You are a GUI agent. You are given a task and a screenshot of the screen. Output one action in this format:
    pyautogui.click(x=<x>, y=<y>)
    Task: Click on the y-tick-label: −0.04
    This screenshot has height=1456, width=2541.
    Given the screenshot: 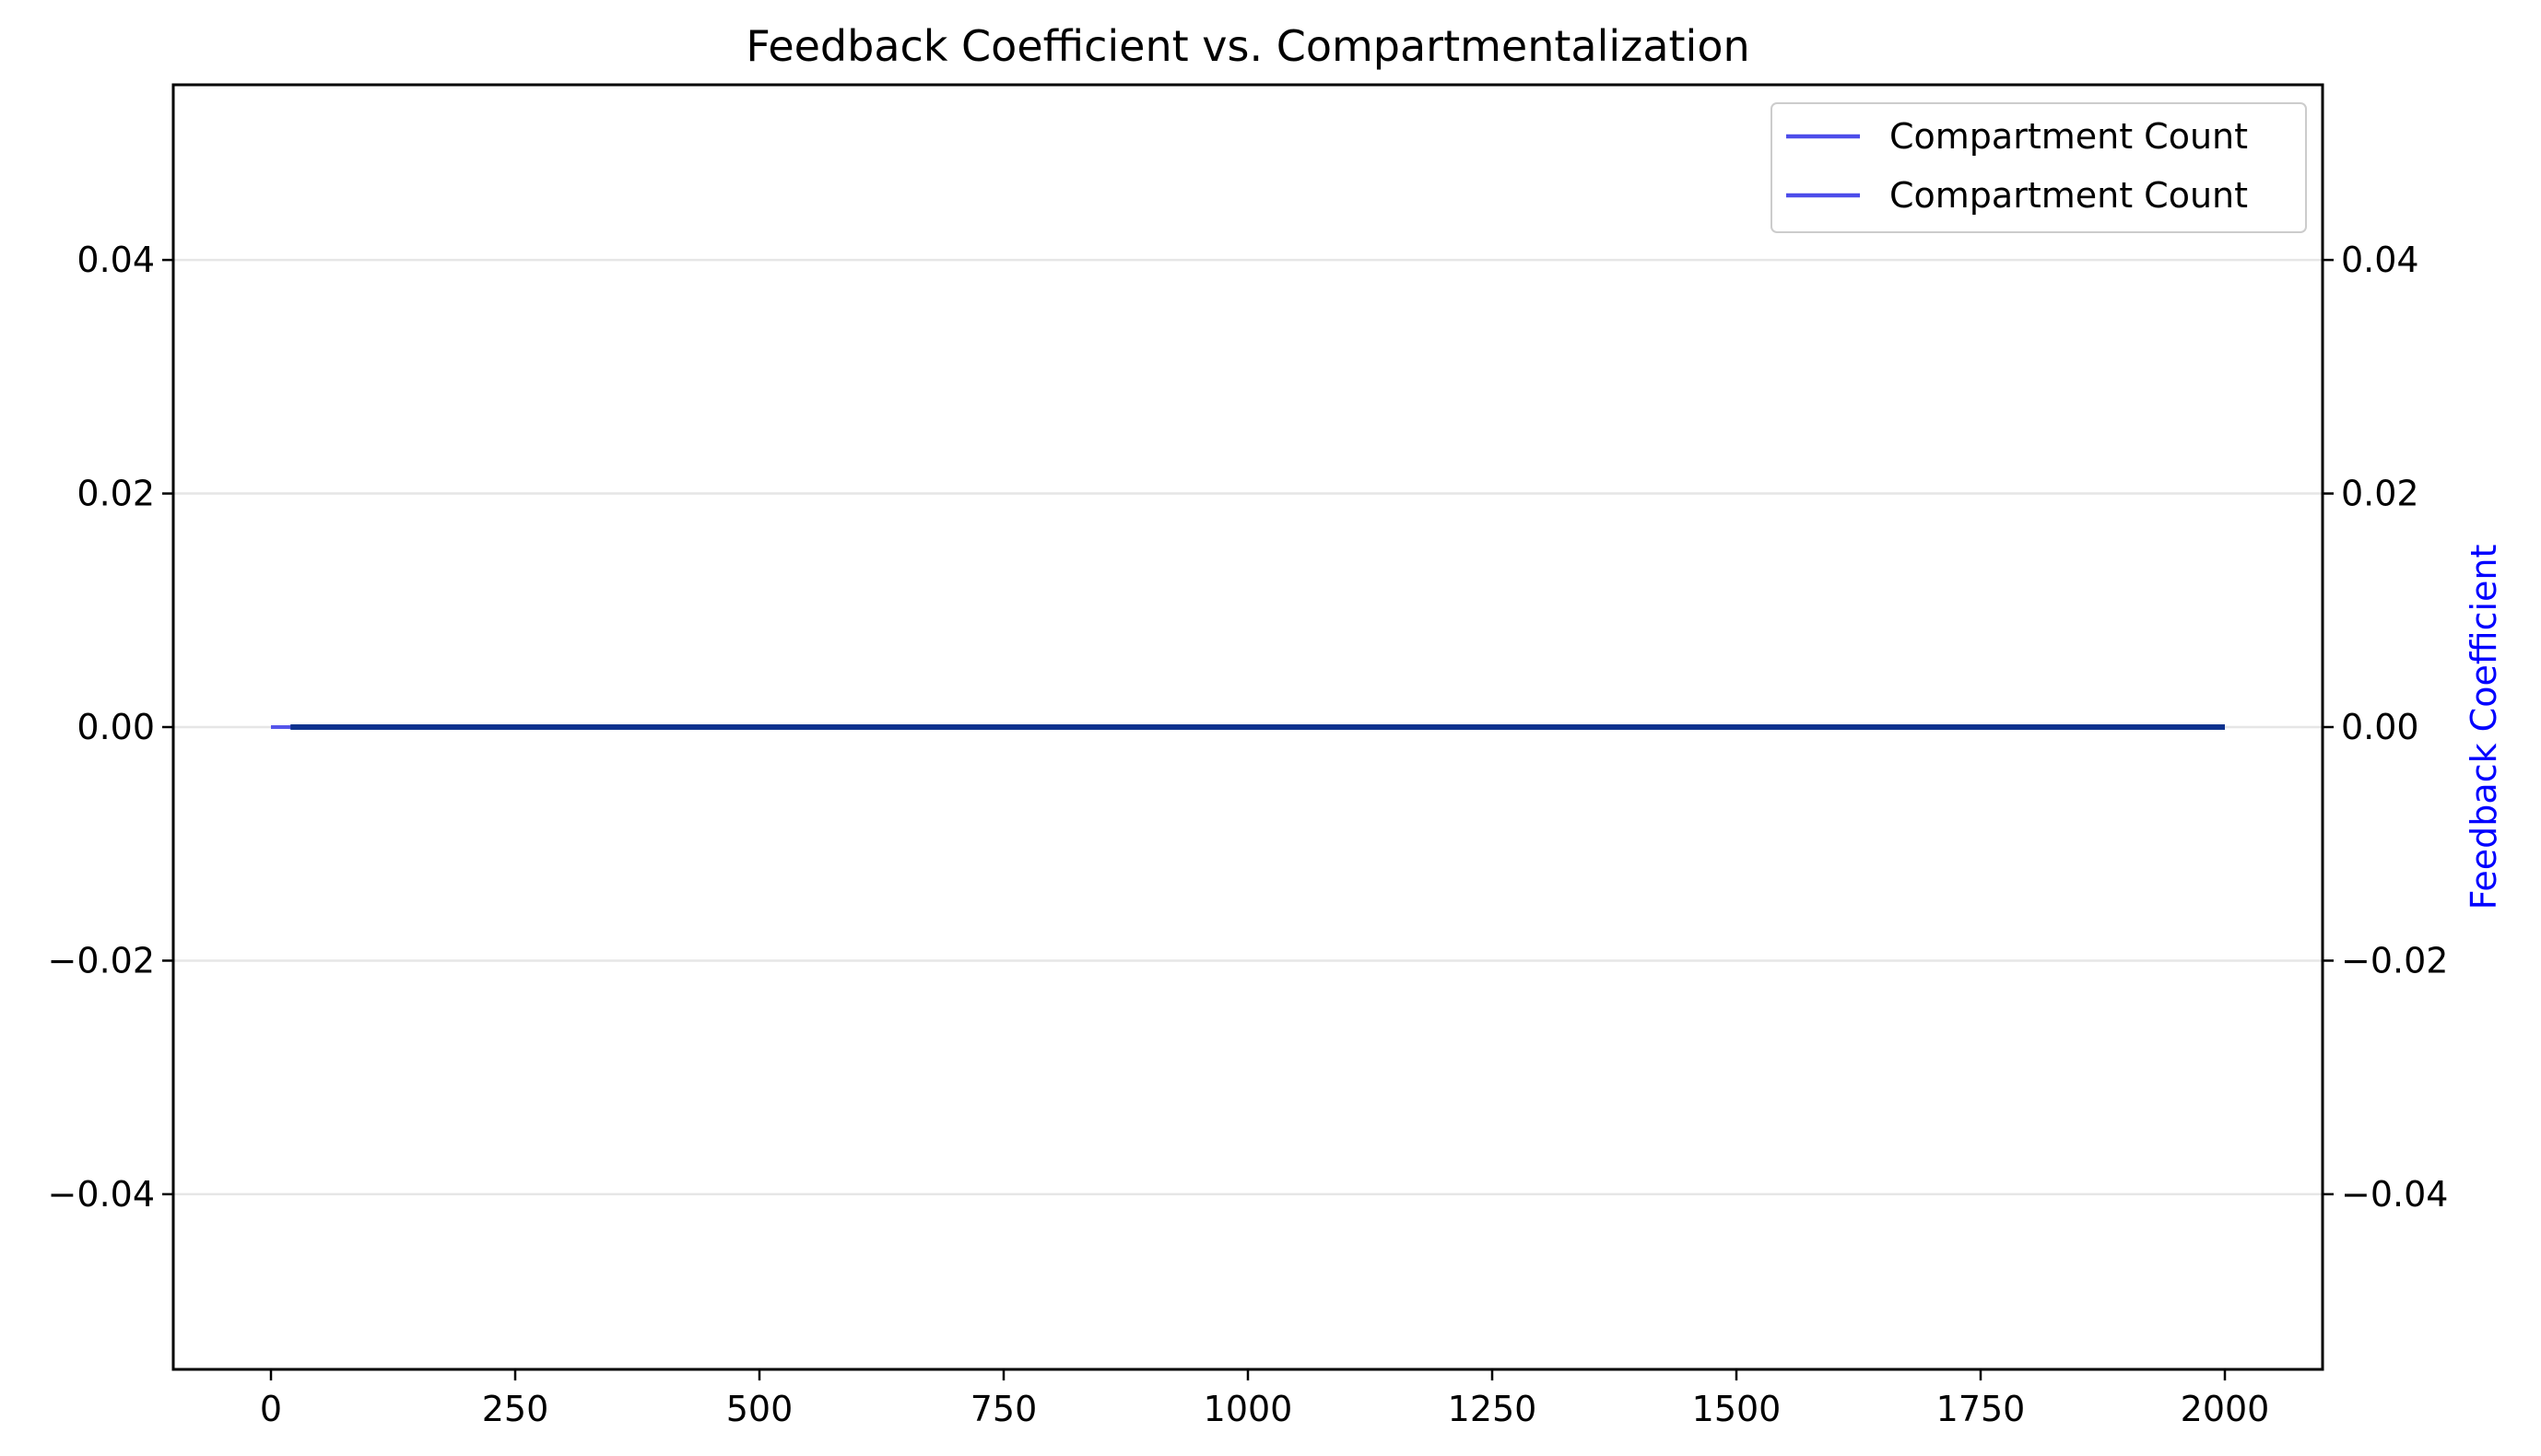 What is the action you would take?
    pyautogui.click(x=101, y=1194)
    